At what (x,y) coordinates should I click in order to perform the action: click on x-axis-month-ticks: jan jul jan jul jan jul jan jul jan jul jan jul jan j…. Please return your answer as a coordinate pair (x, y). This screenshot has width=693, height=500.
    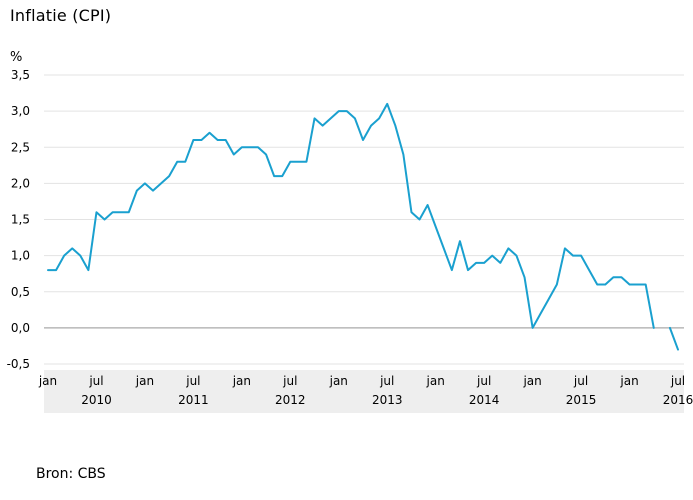
    Looking at the image, I should click on (361, 381).